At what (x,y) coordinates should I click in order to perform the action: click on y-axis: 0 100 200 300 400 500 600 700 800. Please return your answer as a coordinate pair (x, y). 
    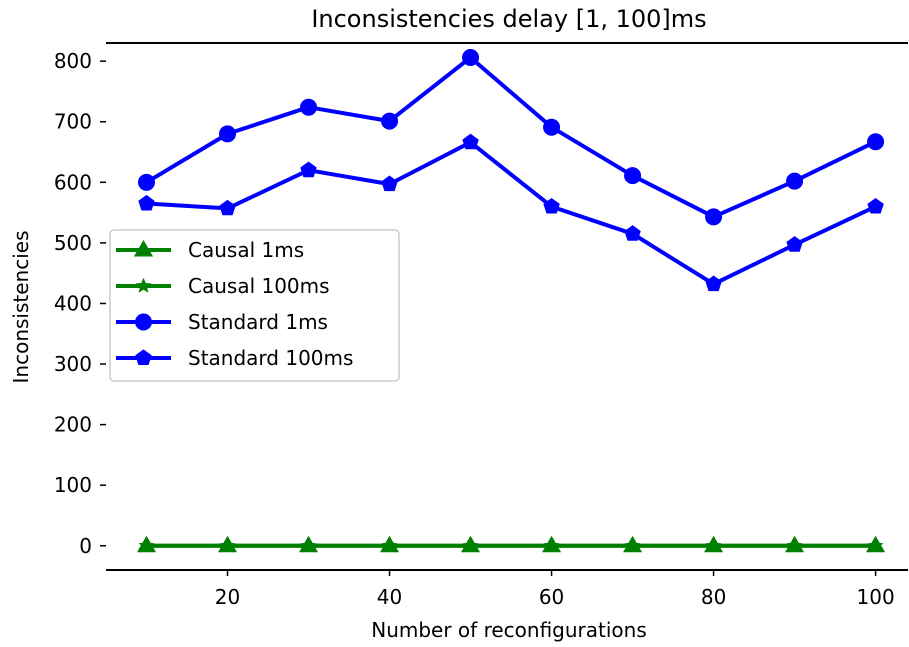
    Looking at the image, I should click on (80, 303).